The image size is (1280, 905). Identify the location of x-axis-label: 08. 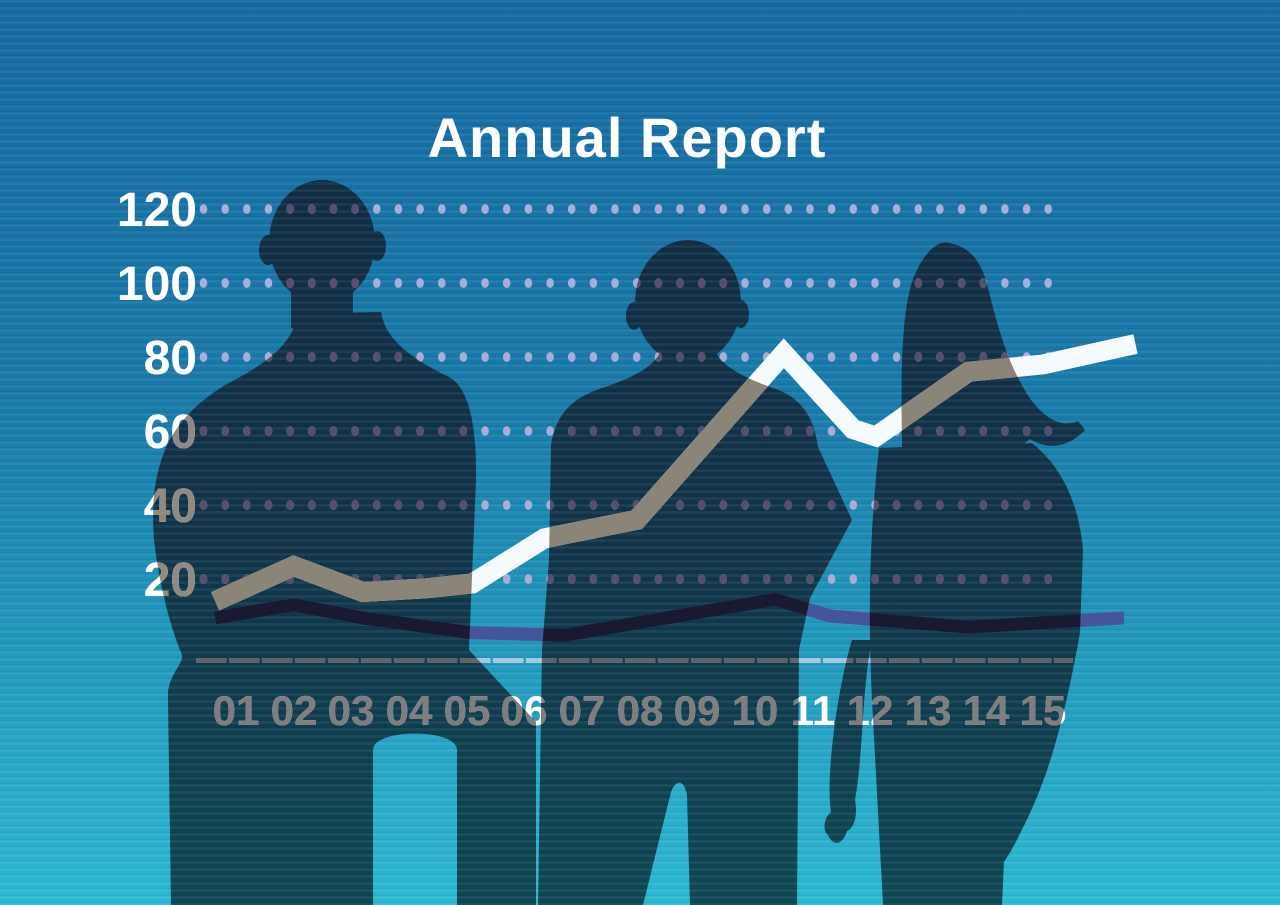
(640, 710).